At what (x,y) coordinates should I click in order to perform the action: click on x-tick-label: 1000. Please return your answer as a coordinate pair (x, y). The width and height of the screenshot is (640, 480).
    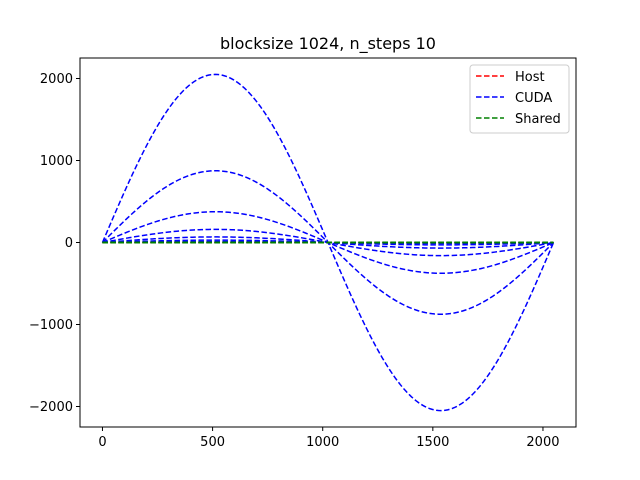
    Looking at the image, I should click on (322, 442).